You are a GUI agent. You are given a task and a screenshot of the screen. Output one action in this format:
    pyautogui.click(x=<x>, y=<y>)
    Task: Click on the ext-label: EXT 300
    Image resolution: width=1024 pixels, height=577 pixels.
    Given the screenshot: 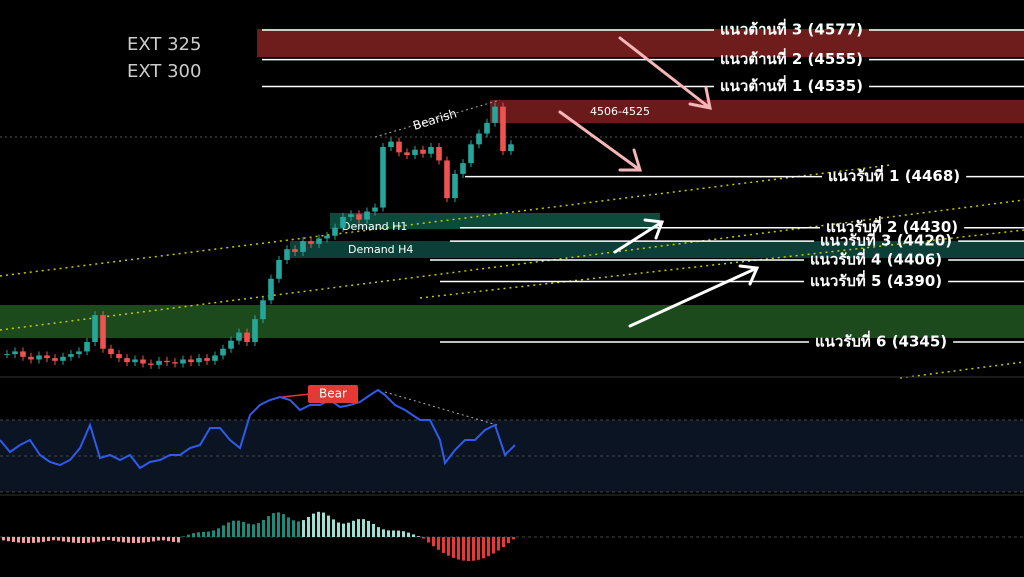 What is the action you would take?
    pyautogui.click(x=164, y=71)
    